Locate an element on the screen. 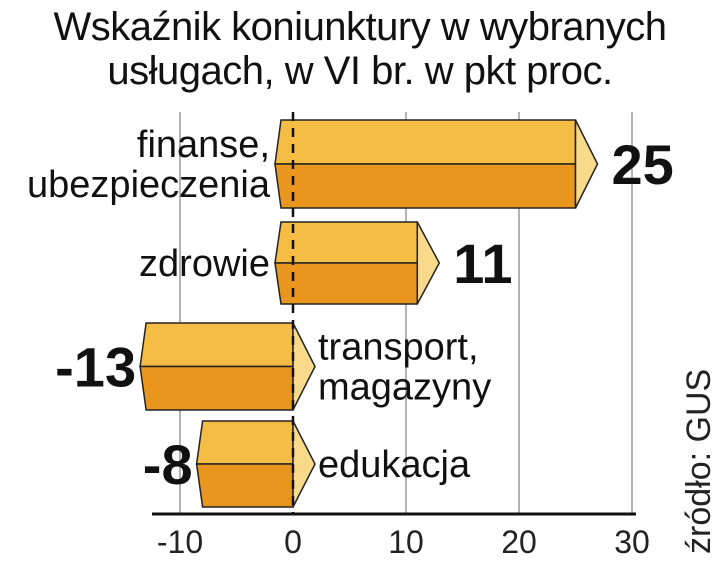 This screenshot has height=564, width=720. value-label: 11 is located at coordinates (482, 263).